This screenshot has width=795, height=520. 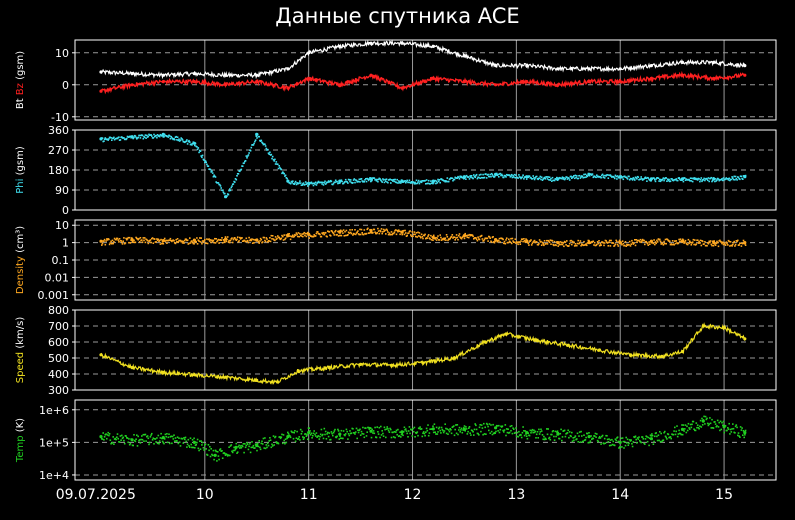 I want to click on y-label-part: (gsm), so click(x=20, y=162).